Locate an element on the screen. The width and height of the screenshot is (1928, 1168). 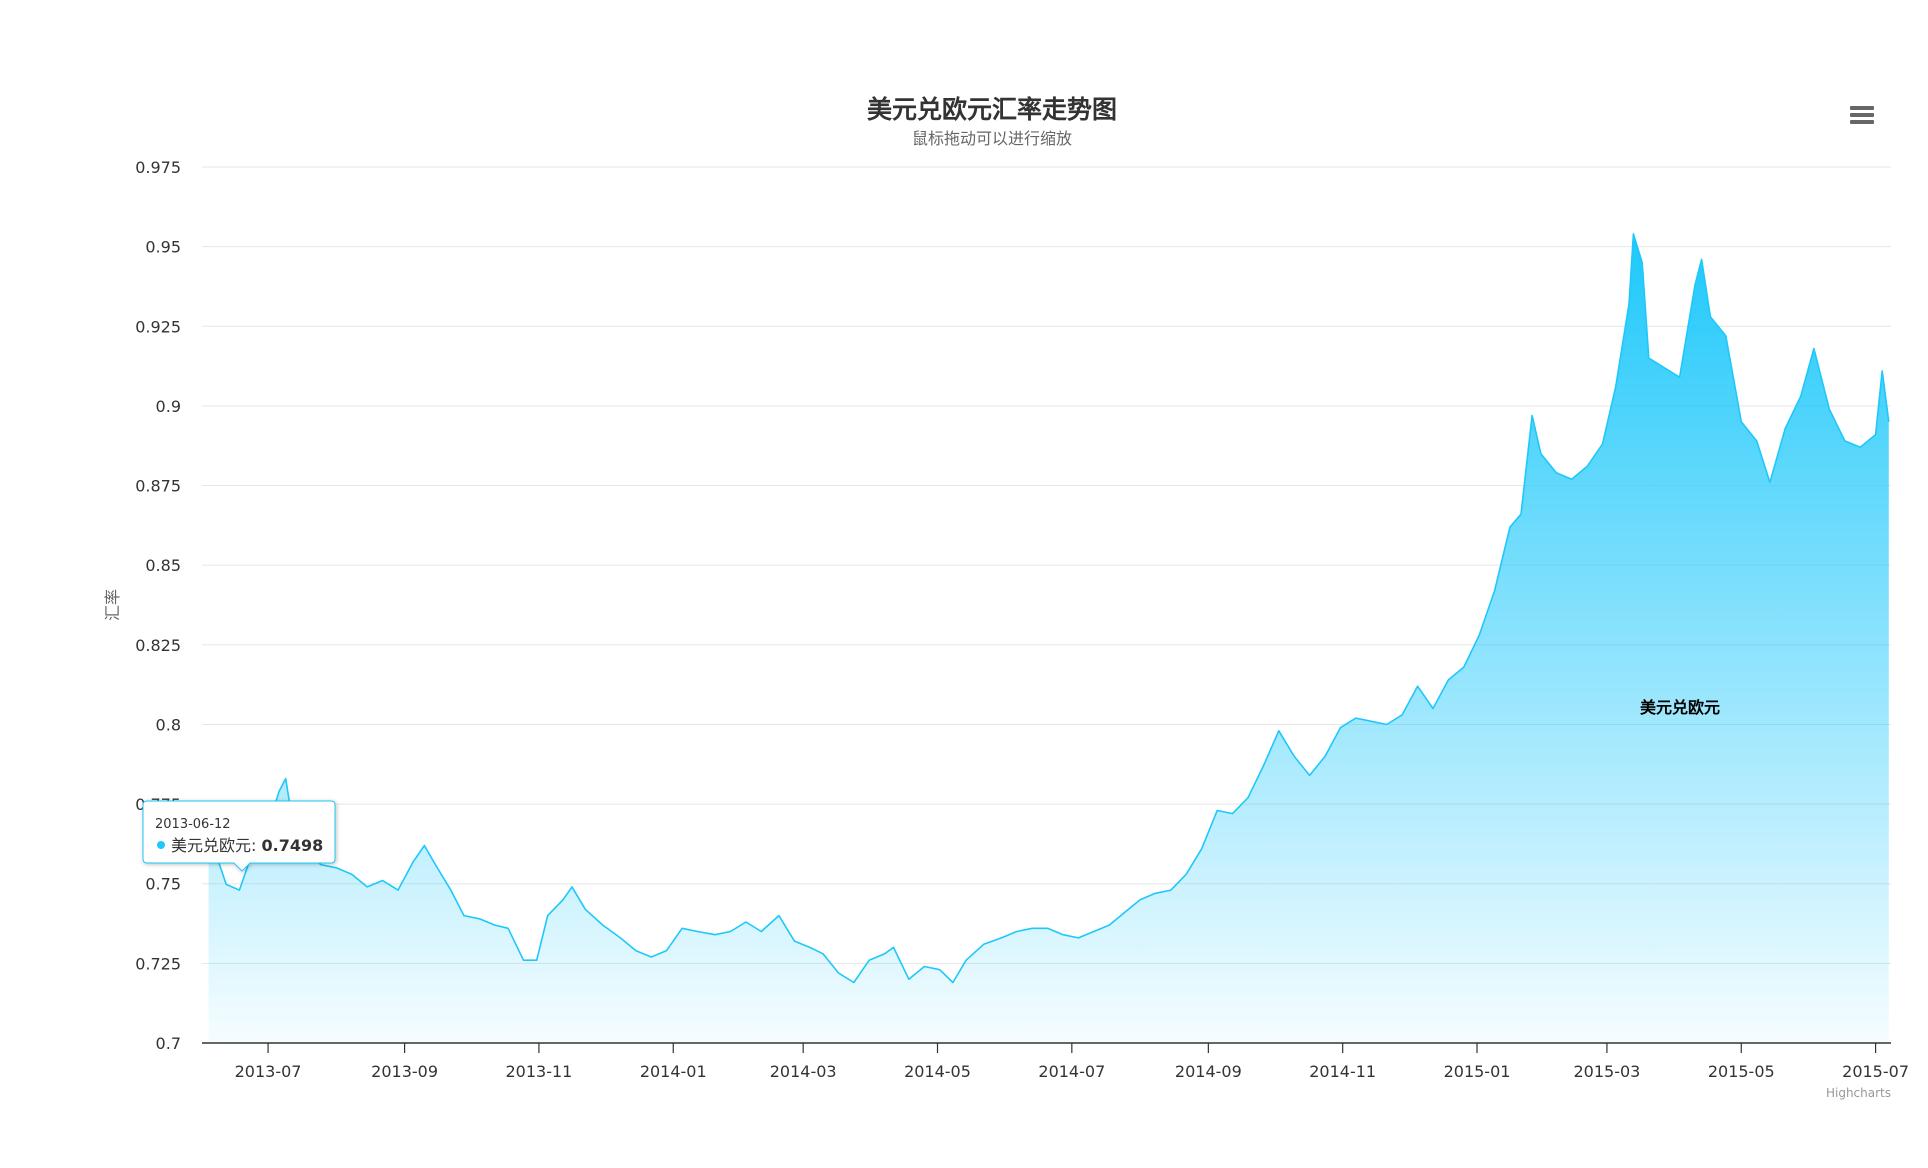
y-tick-label: 0.85 is located at coordinates (163, 565).